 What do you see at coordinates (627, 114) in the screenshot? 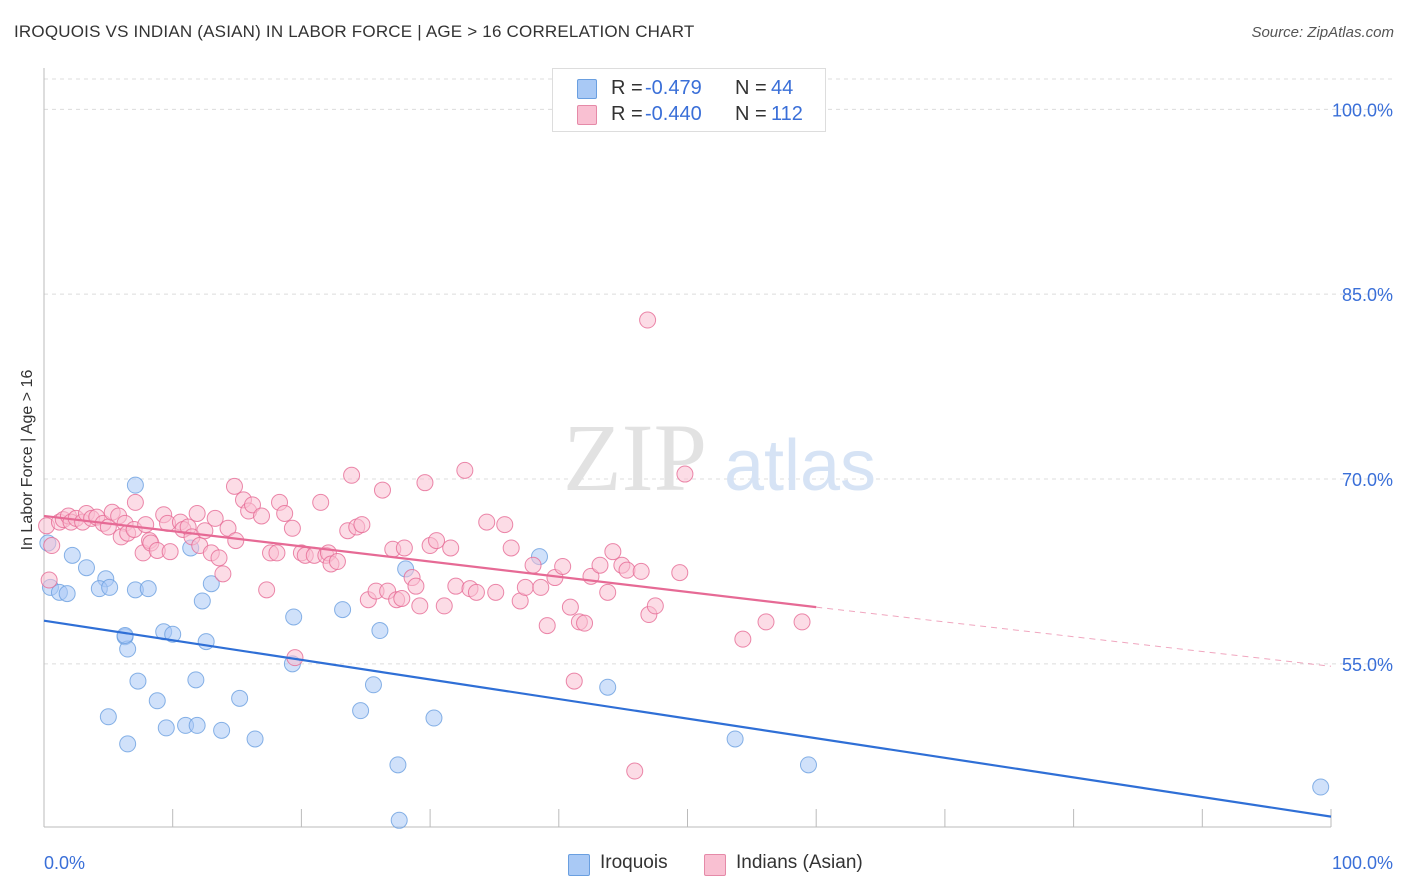
I see `legend-r-label: R =` at bounding box center [627, 114].